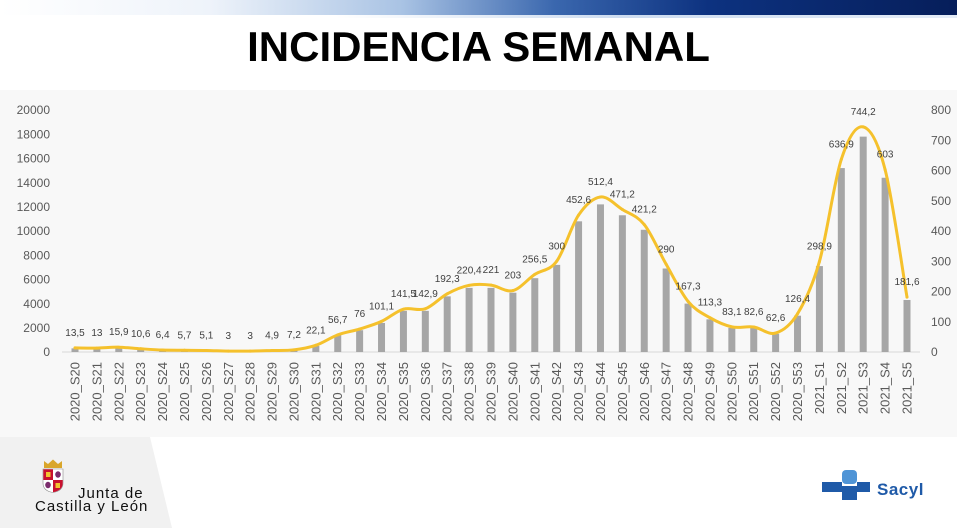 The width and height of the screenshot is (957, 528). What do you see at coordinates (709, 391) in the screenshot?
I see `x-tick-label: 2020_S49` at bounding box center [709, 391].